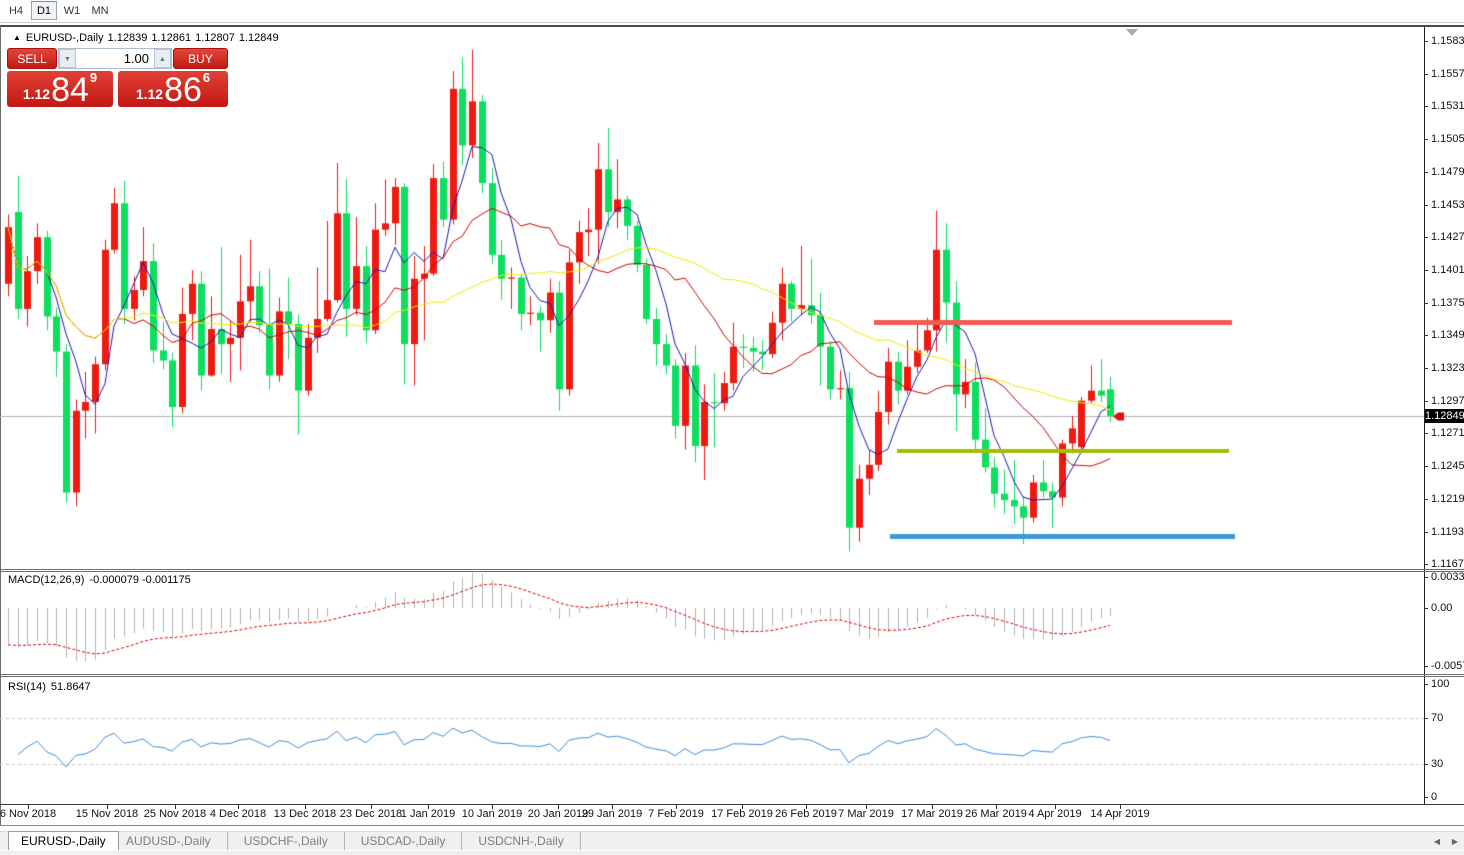 The height and width of the screenshot is (855, 1464). I want to click on price-axis-label: 1.15310, so click(1447, 106).